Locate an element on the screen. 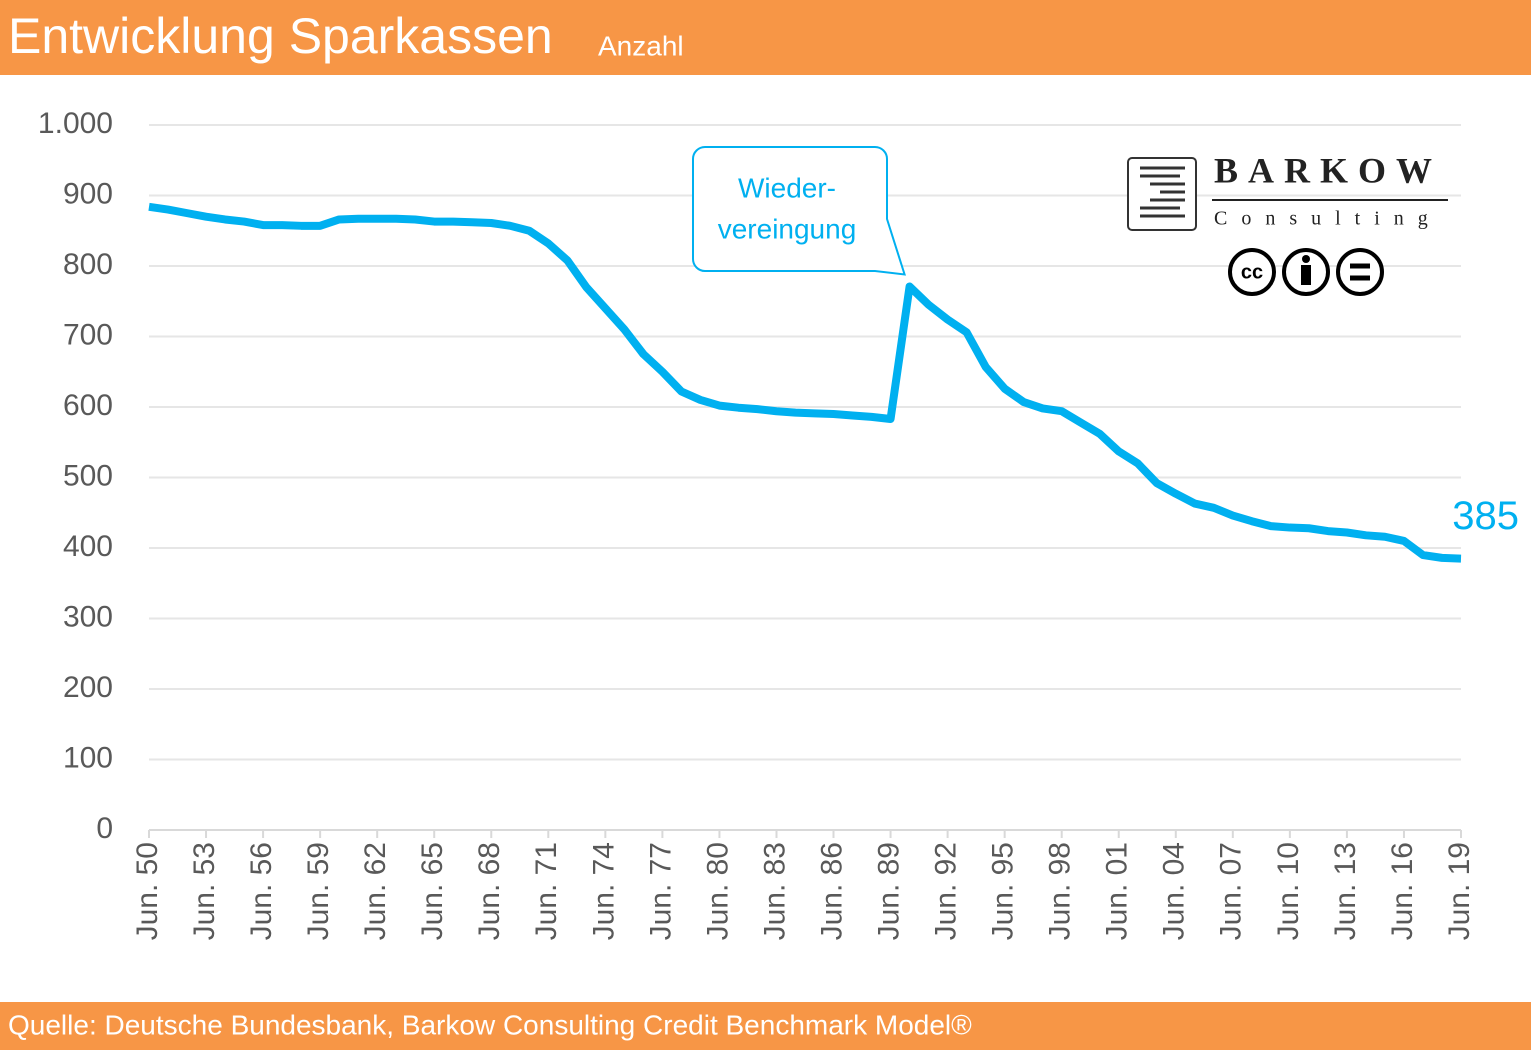 Image resolution: width=1531 pixels, height=1050 pixels. x-tick-label: Jun. 77 is located at coordinates (660, 891).